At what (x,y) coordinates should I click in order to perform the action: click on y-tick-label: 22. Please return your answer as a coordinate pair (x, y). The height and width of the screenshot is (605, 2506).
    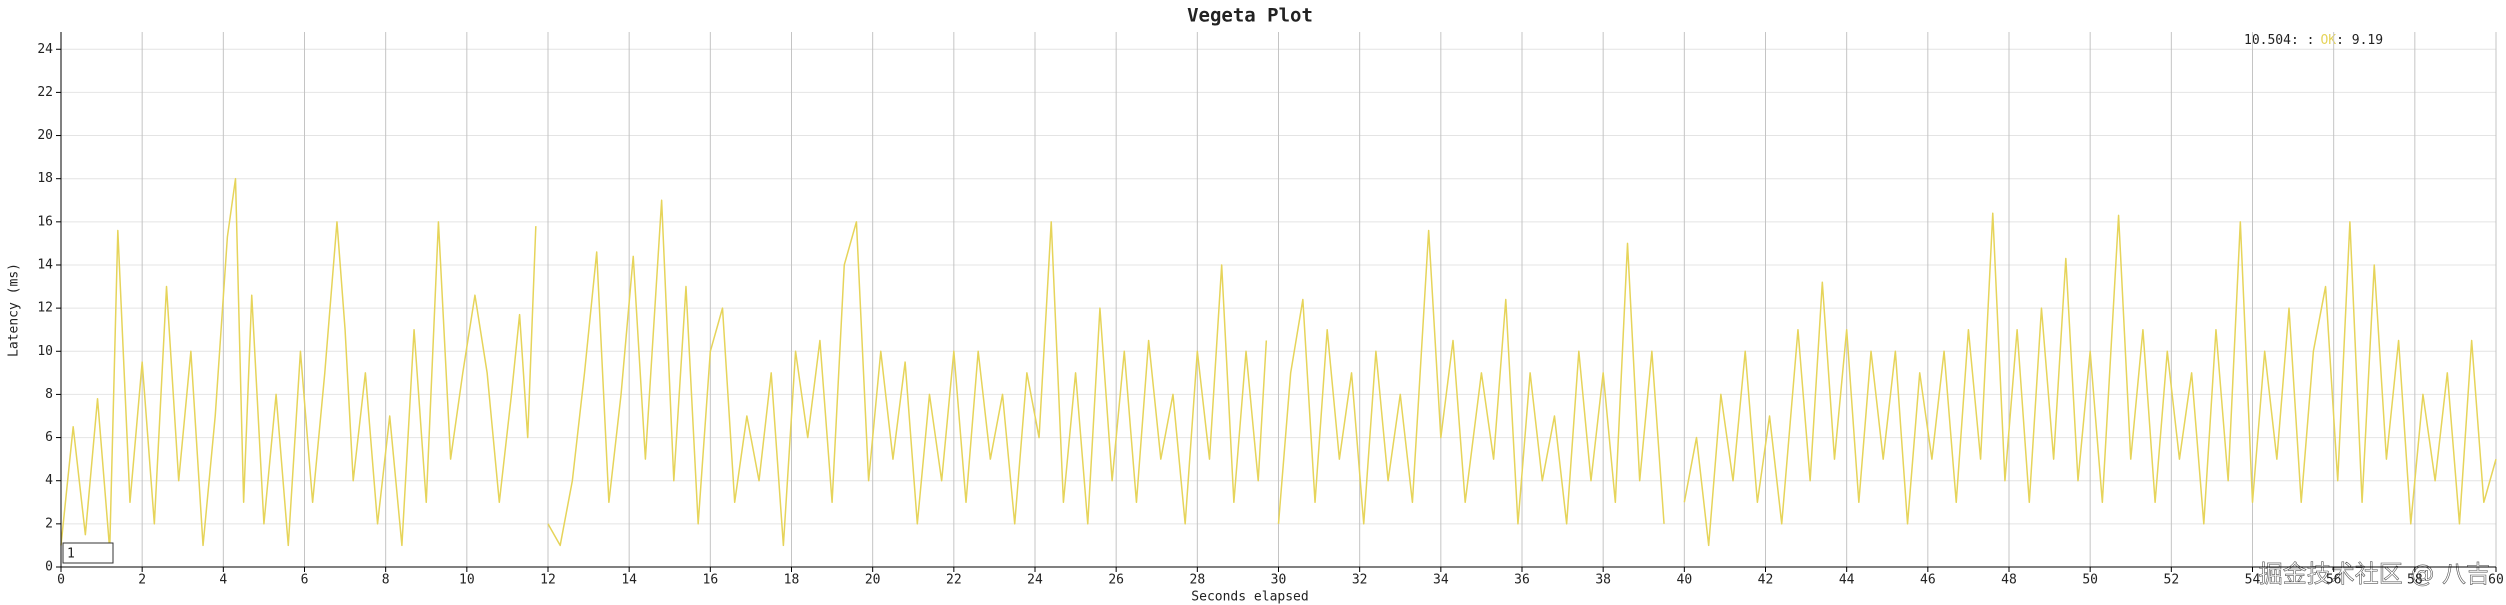
    Looking at the image, I should click on (45, 92).